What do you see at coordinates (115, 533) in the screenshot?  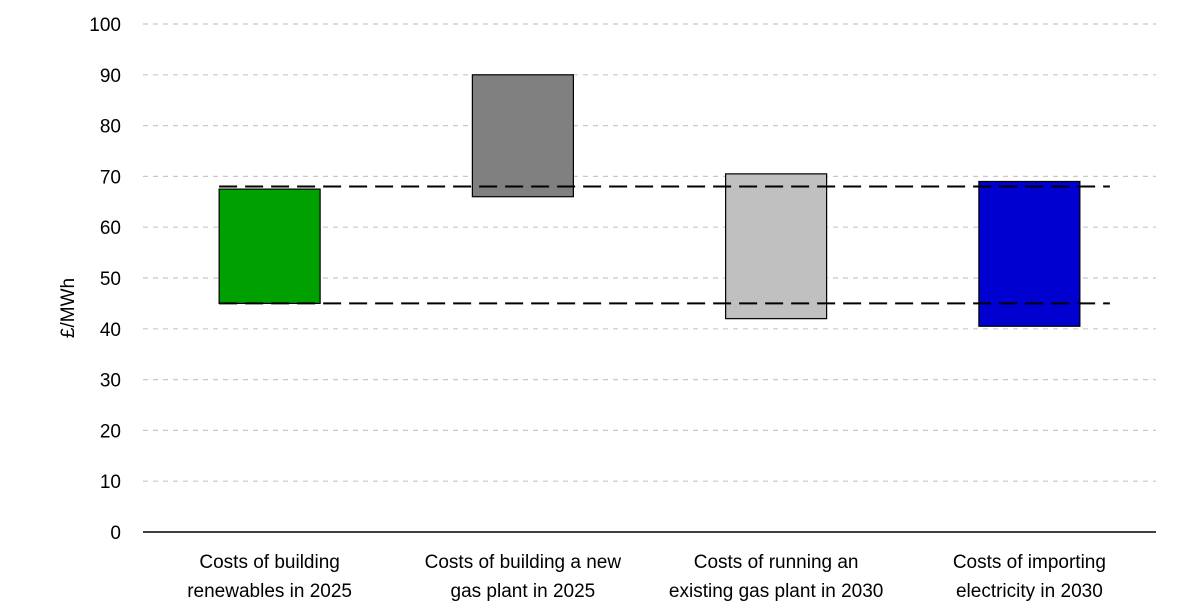 I see `y-tick-label: 0` at bounding box center [115, 533].